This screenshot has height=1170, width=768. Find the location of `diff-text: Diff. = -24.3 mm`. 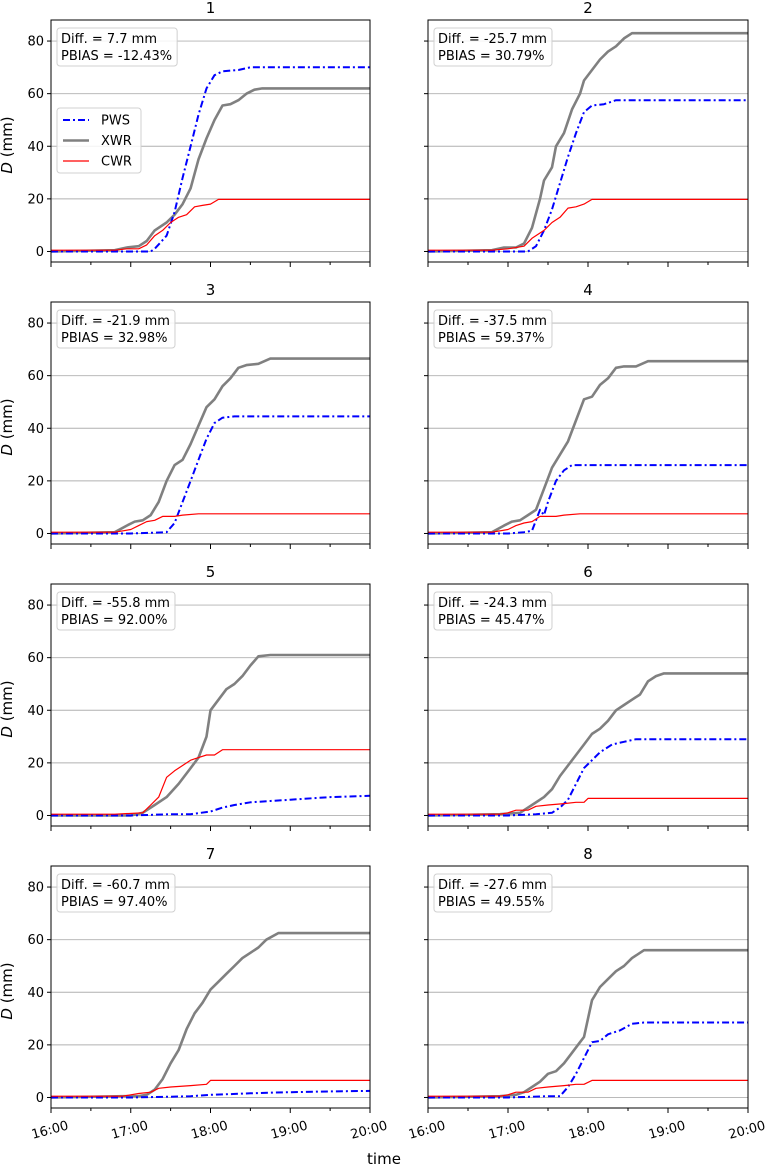

diff-text: Diff. = -24.3 mm is located at coordinates (492, 603).